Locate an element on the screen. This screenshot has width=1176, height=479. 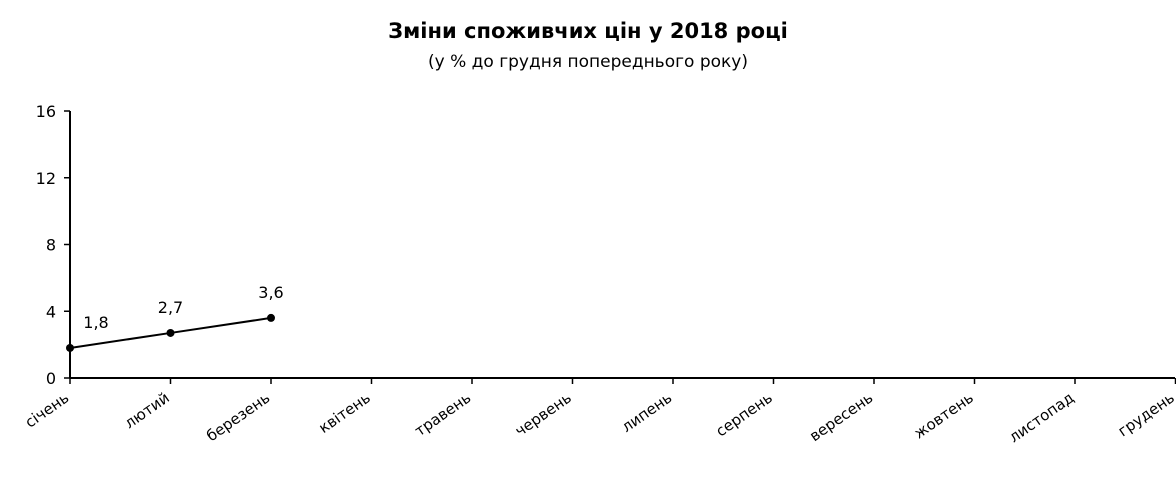
y-tick-label: 12 is located at coordinates (46, 178).